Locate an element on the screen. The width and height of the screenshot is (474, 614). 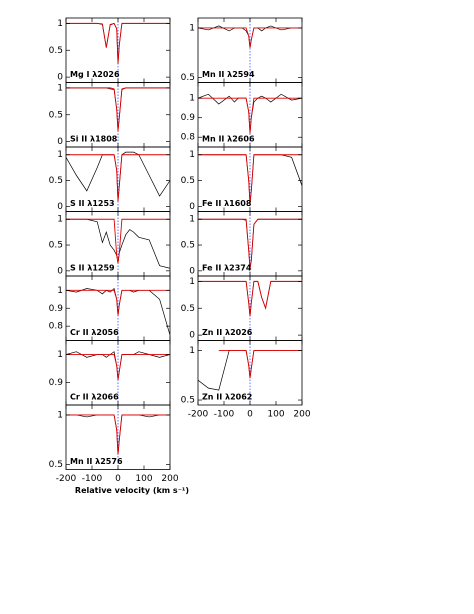
panel: 0 0.5 1 S II λ1253 is located at coordinates (110, 179).